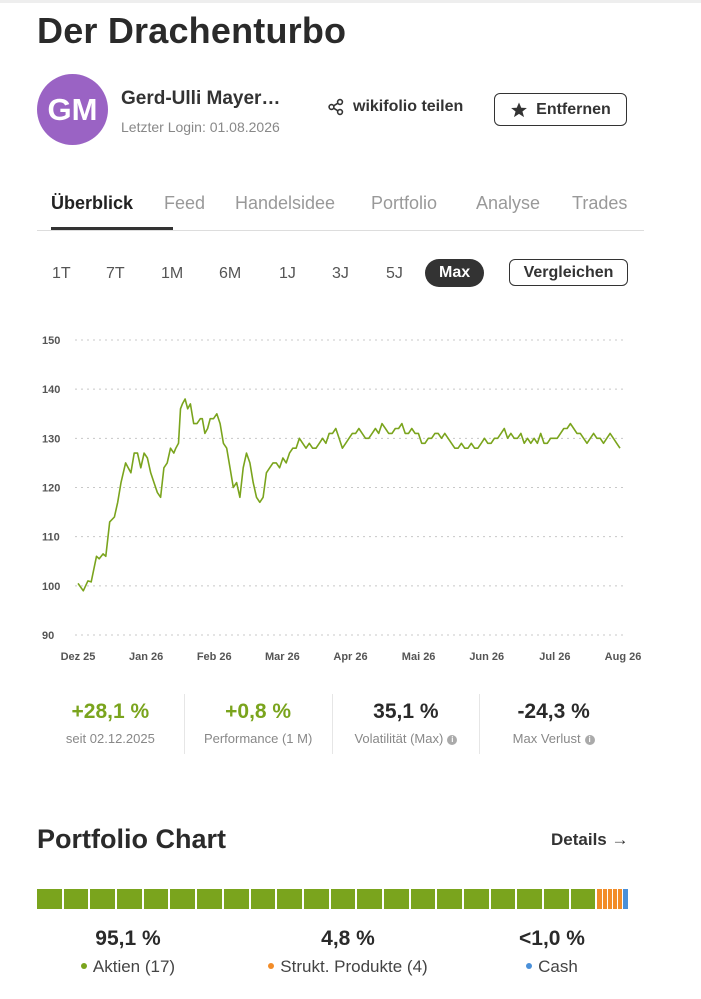  What do you see at coordinates (282, 657) in the screenshot?
I see `x-tick-label: Mar 26` at bounding box center [282, 657].